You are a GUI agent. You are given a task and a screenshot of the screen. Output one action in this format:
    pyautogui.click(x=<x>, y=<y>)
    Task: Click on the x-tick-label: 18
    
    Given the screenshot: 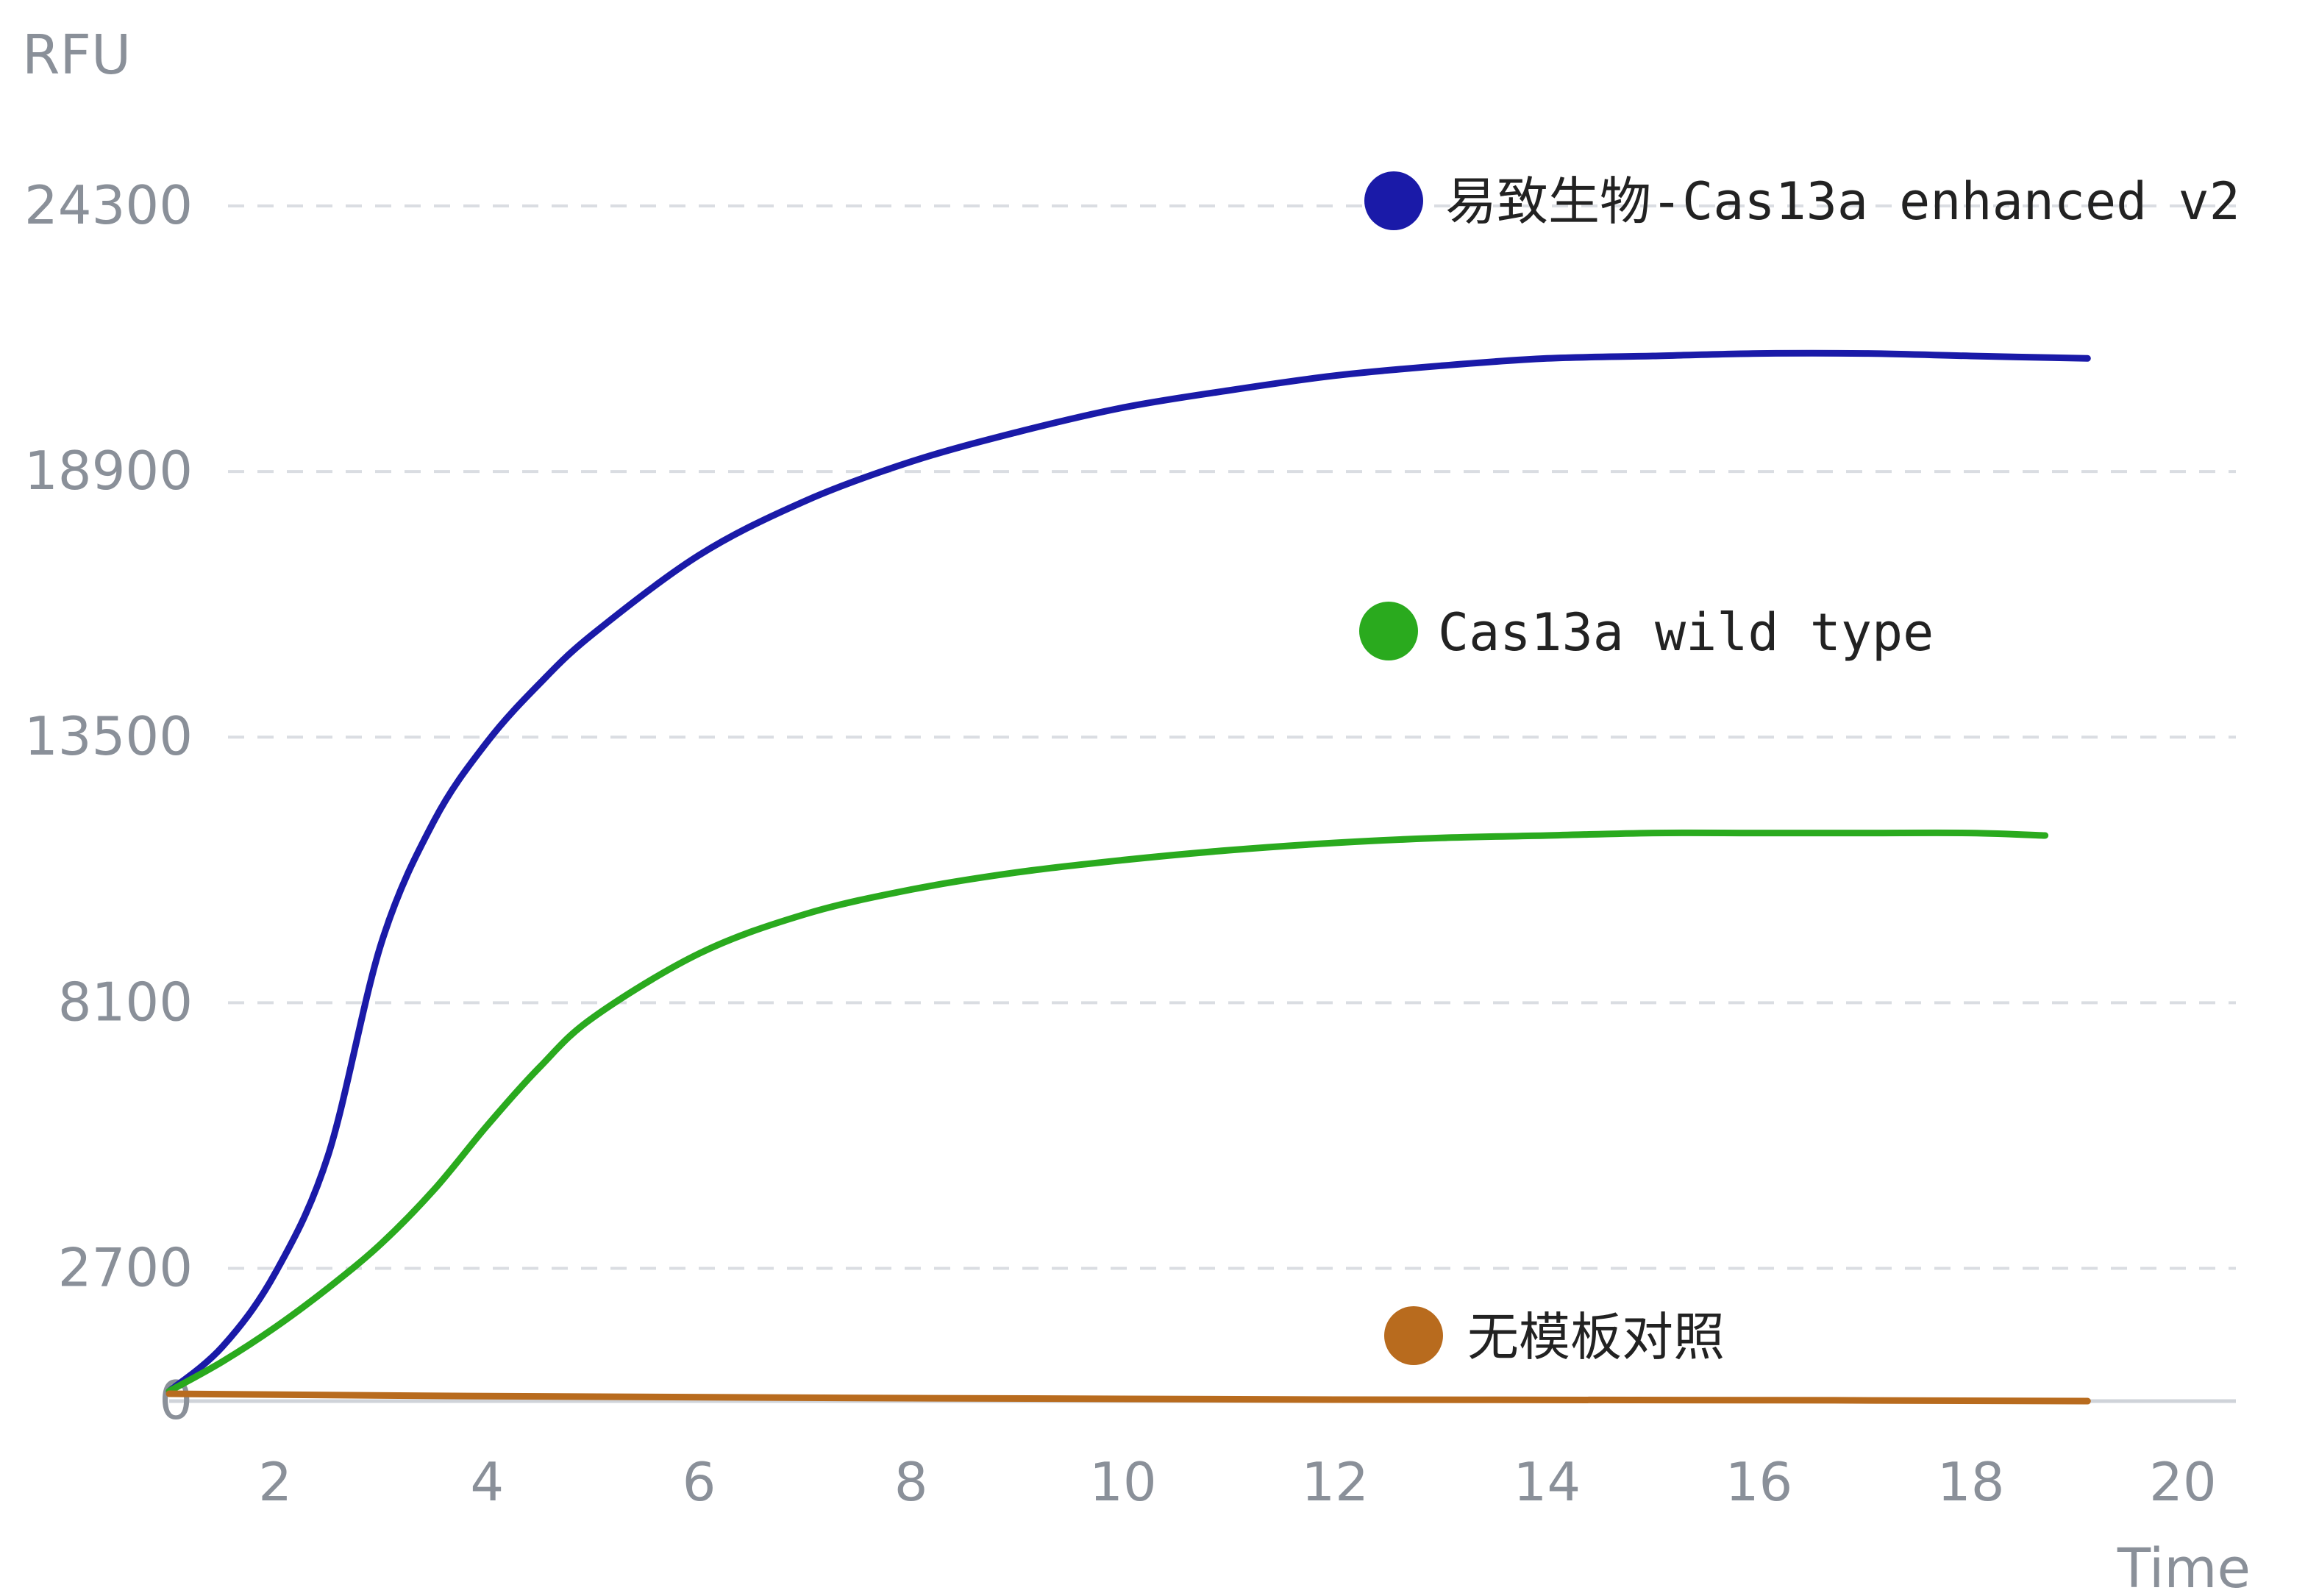 What is the action you would take?
    pyautogui.click(x=1971, y=1482)
    